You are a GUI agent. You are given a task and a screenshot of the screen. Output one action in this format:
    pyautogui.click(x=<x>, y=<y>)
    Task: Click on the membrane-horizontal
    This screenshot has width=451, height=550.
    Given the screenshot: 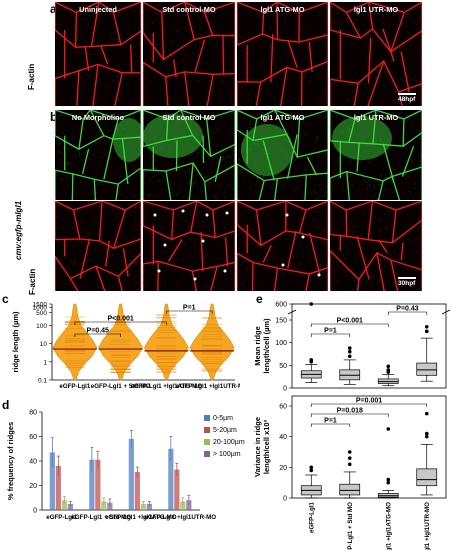 What is the action you would take?
    pyautogui.click(x=376, y=40)
    